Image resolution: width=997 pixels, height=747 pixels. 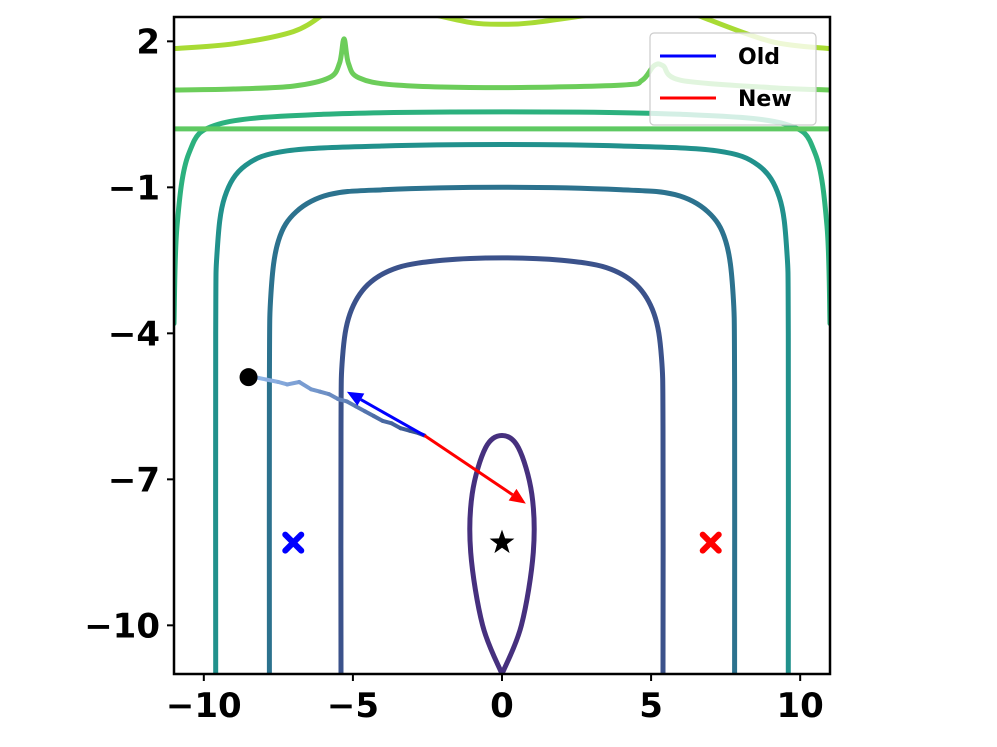 What do you see at coordinates (134, 334) in the screenshot?
I see `y-tick-label: −4` at bounding box center [134, 334].